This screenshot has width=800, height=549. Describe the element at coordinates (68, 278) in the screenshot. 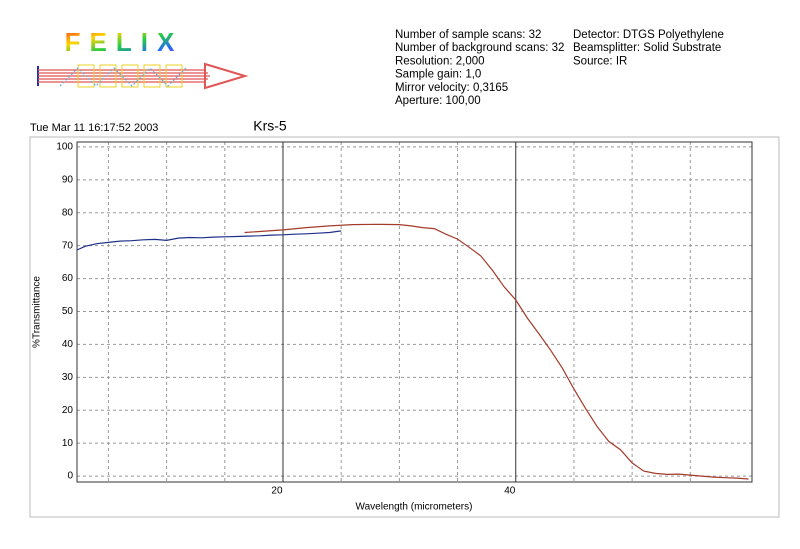

I see `y-tick-label: 60` at that location.